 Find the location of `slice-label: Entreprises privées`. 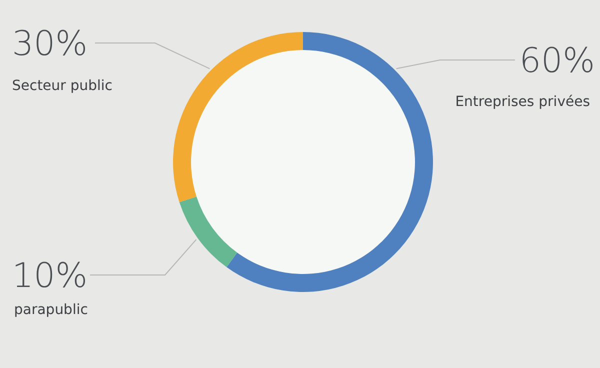

slice-label: Entreprises privées is located at coordinates (522, 102).